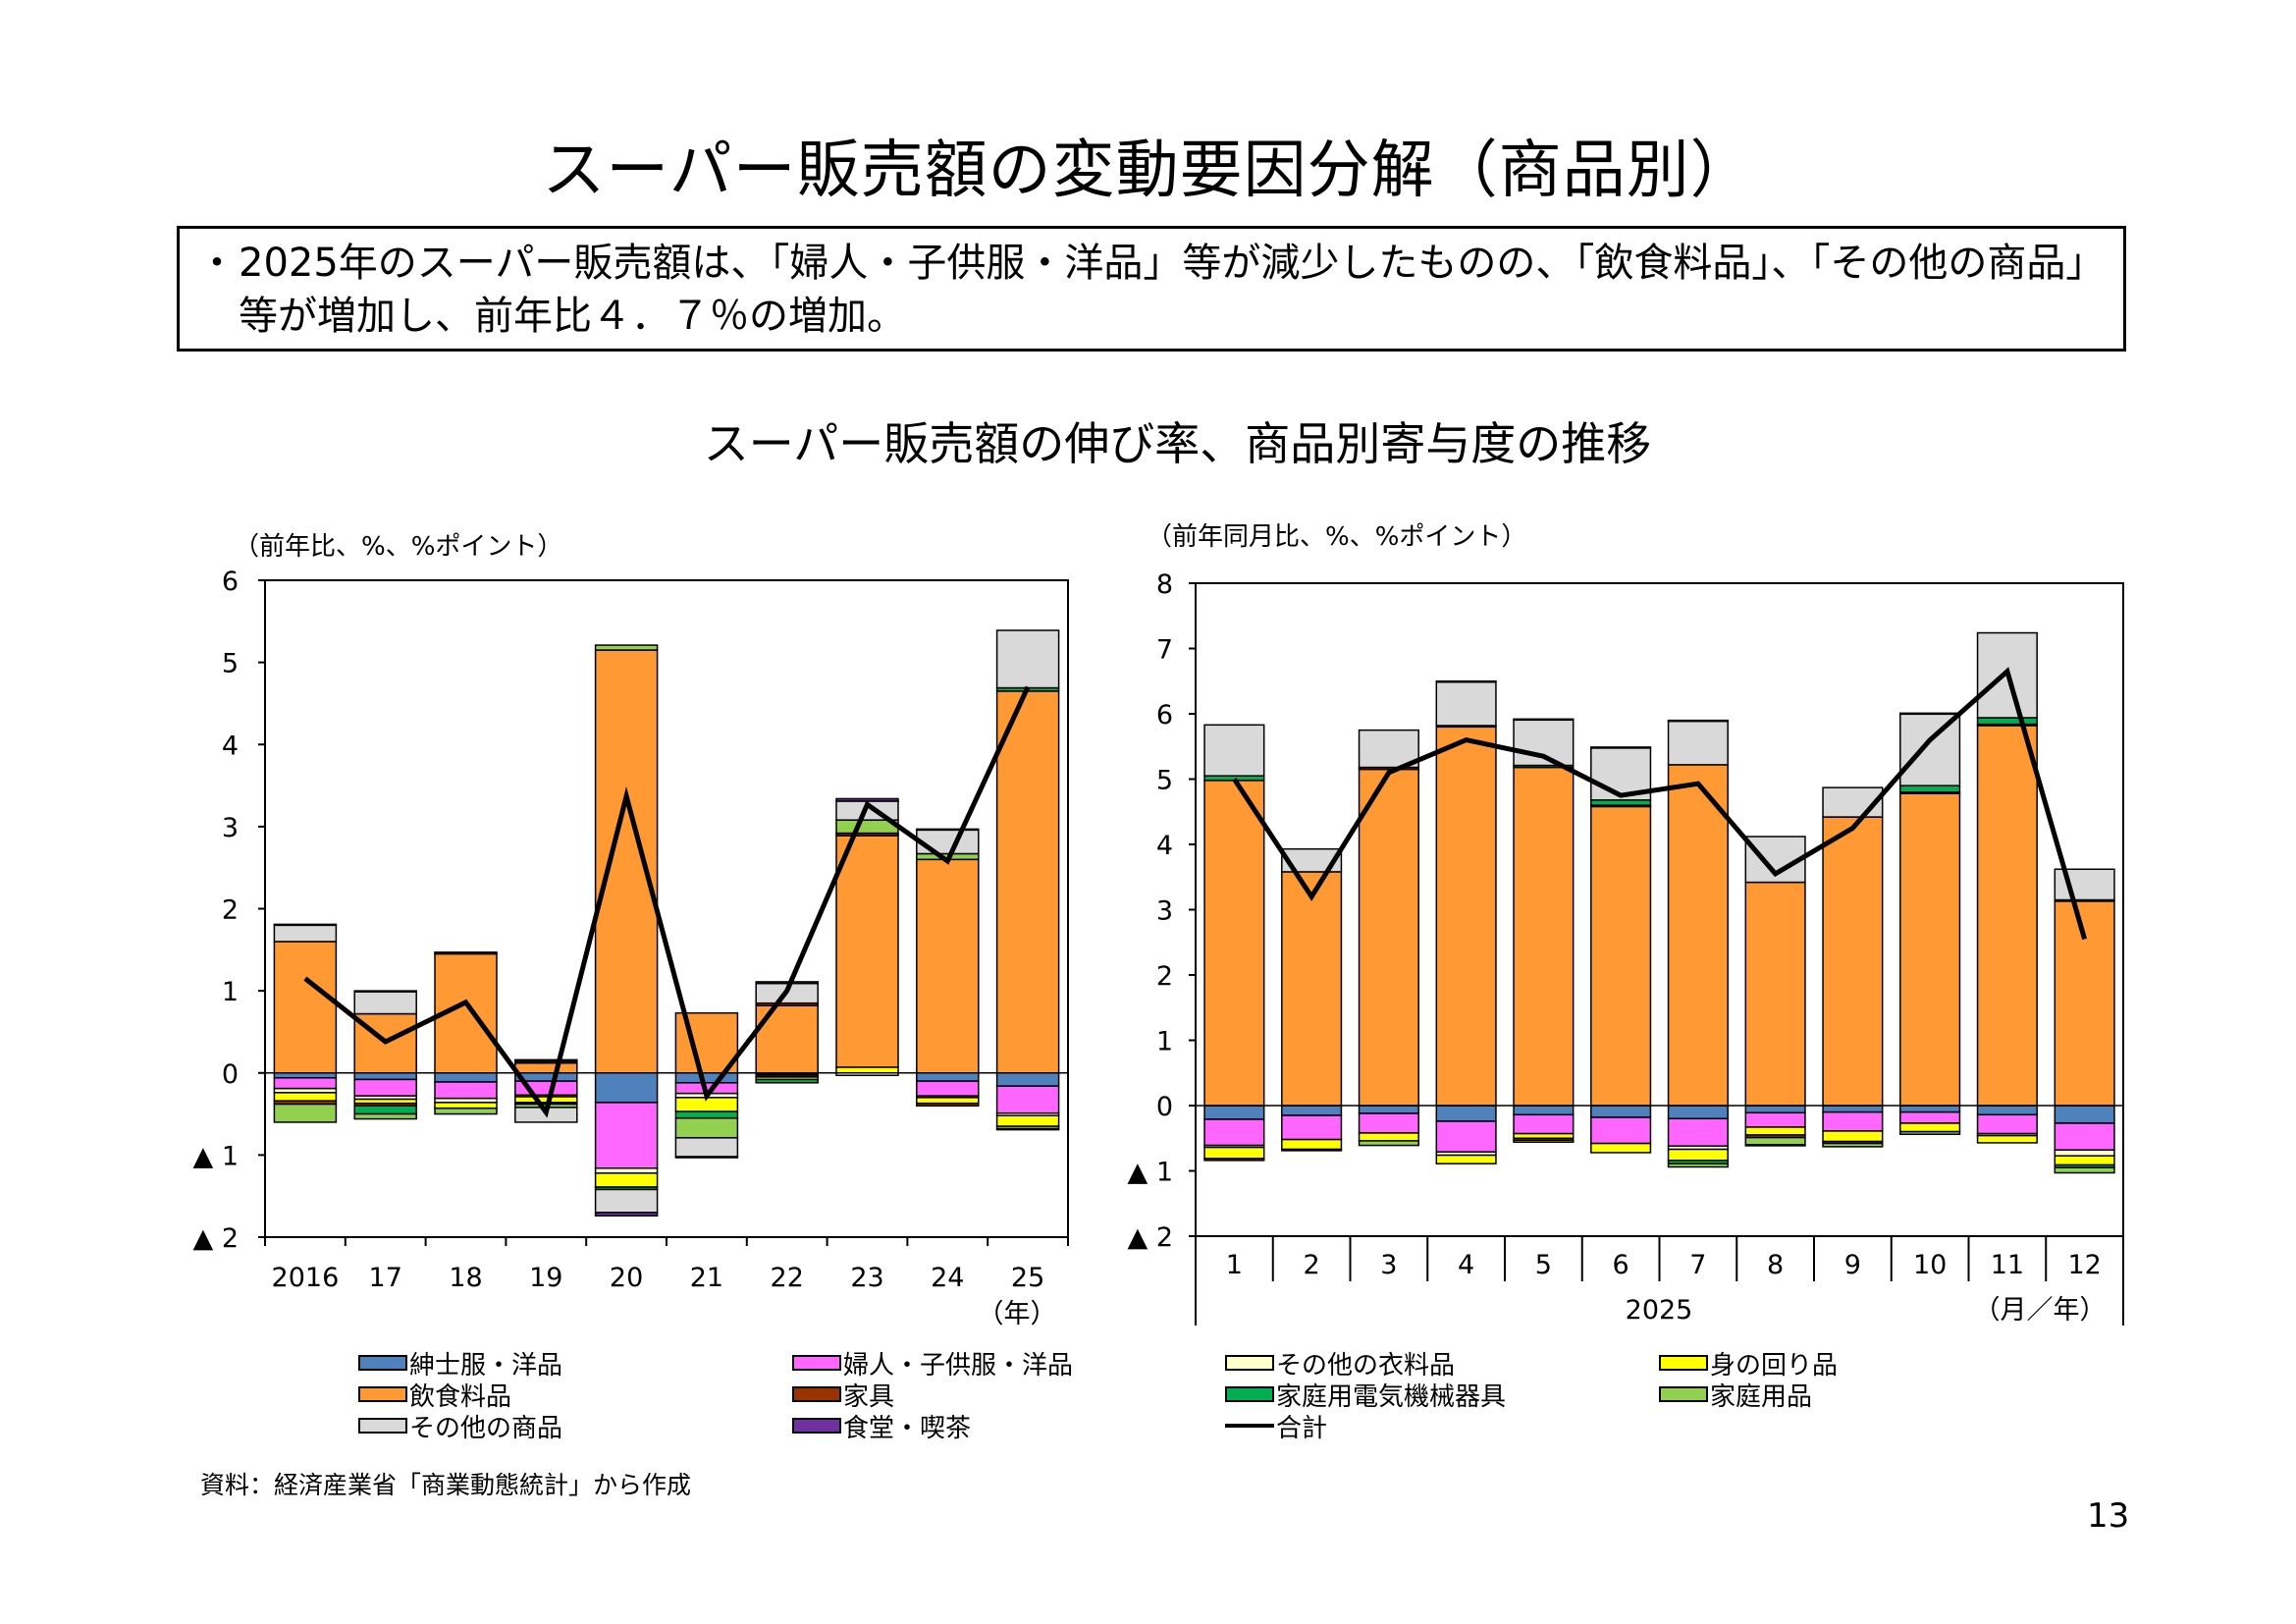  I want to click on legend-label: 合計, so click(1302, 1428).